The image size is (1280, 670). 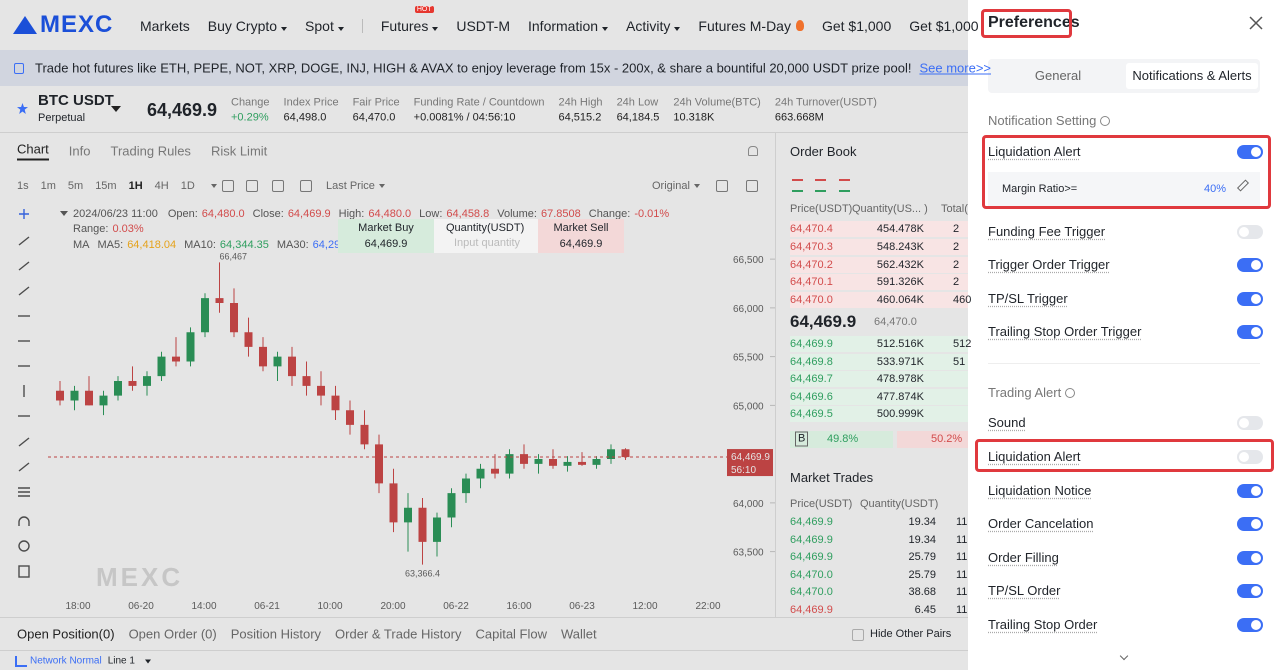 I want to click on tab: Risk Limit, so click(x=239, y=151).